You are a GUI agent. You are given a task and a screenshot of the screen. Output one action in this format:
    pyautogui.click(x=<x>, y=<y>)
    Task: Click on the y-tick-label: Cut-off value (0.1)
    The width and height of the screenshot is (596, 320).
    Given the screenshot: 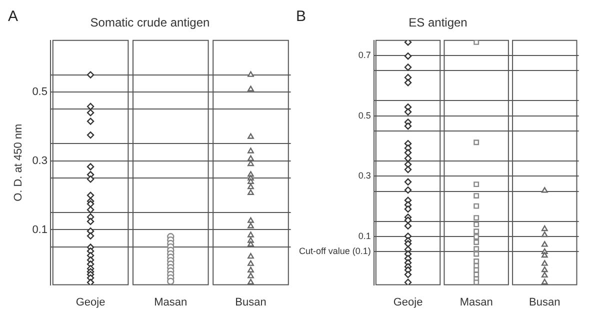 What is the action you would take?
    pyautogui.click(x=334, y=251)
    